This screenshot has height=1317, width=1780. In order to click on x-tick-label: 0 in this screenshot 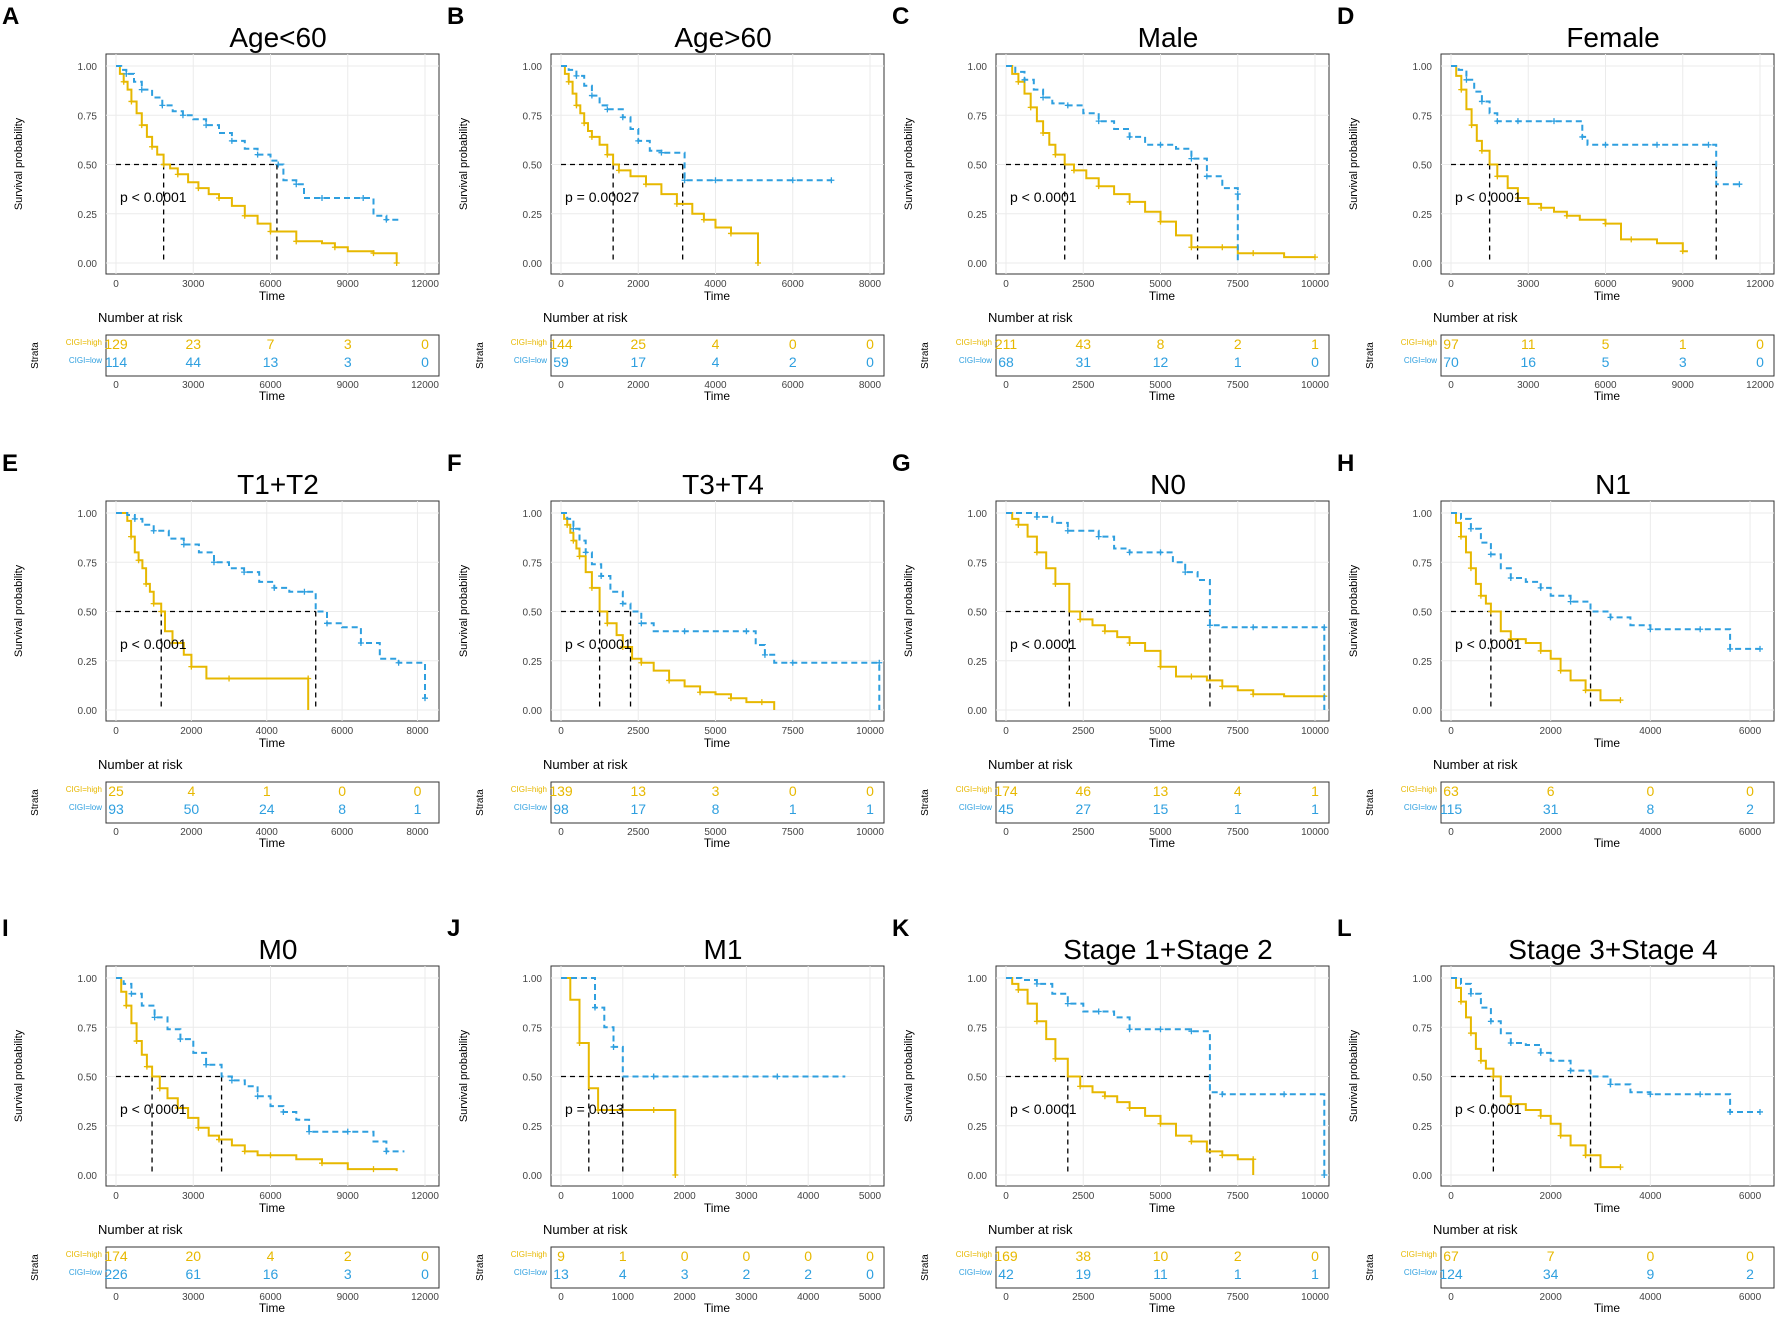, I will do `click(1006, 731)`.